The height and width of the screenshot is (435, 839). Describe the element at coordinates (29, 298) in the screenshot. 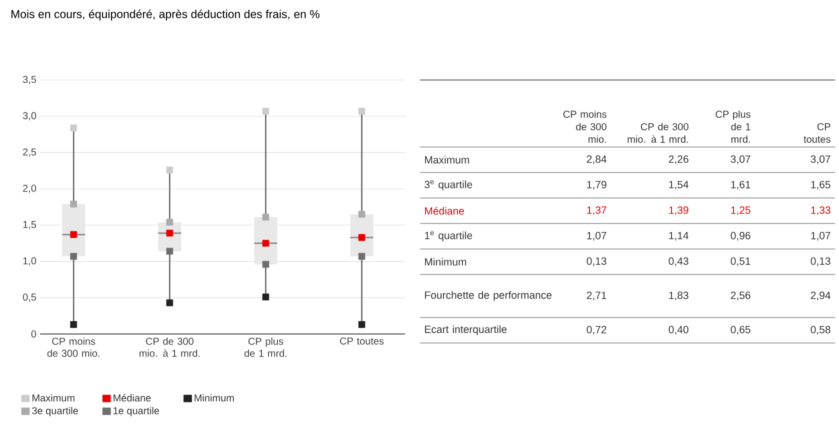

I see `y-tick-label: 0,5` at that location.